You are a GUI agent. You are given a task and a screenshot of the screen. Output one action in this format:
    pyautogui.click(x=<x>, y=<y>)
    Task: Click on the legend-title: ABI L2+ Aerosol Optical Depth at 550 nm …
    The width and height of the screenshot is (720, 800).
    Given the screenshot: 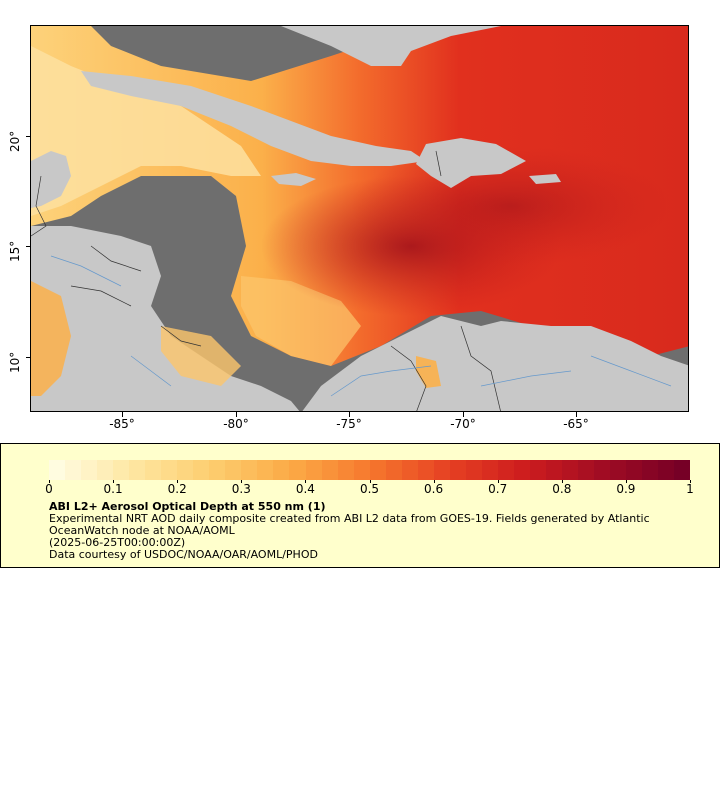 What is the action you would take?
    pyautogui.click(x=187, y=506)
    